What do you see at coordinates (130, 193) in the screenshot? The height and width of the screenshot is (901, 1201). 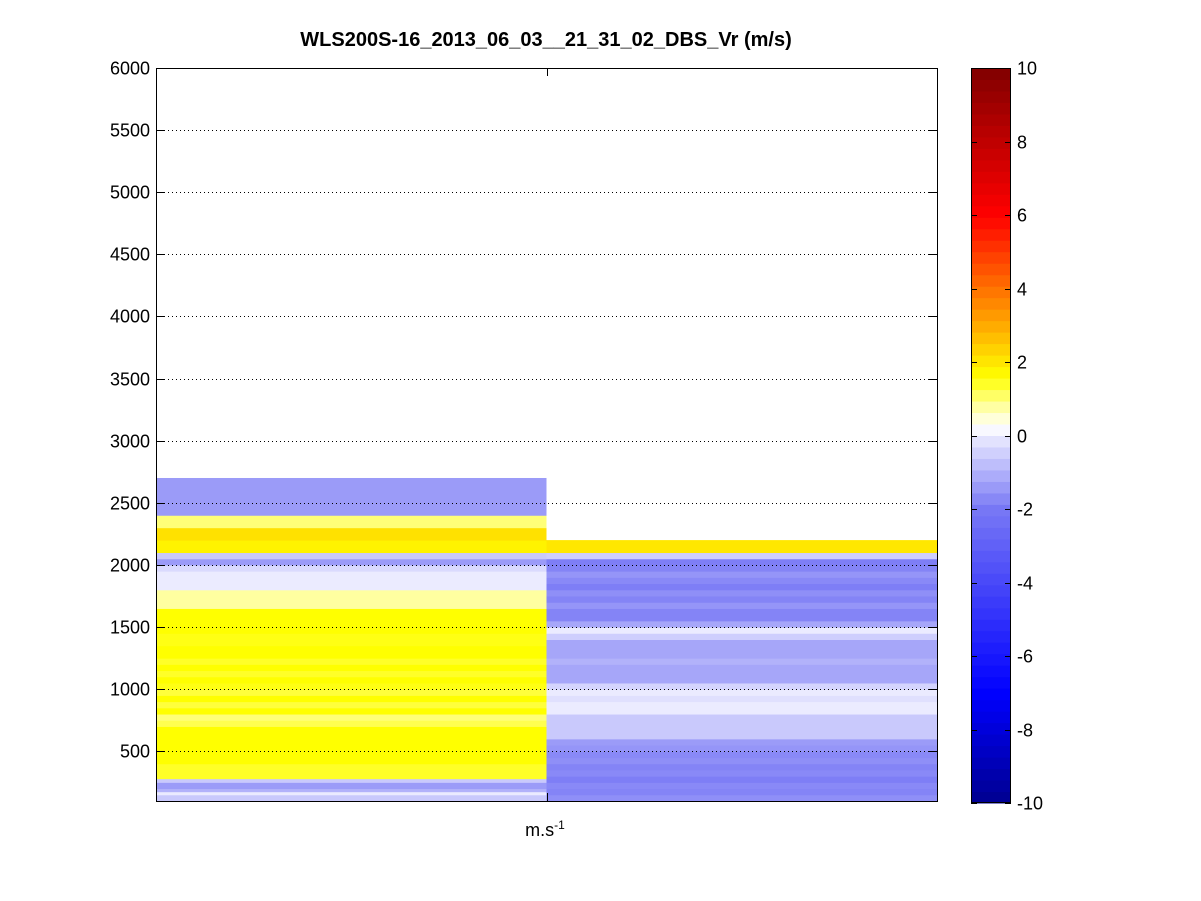 I see `y-tick-label: 5000` at bounding box center [130, 193].